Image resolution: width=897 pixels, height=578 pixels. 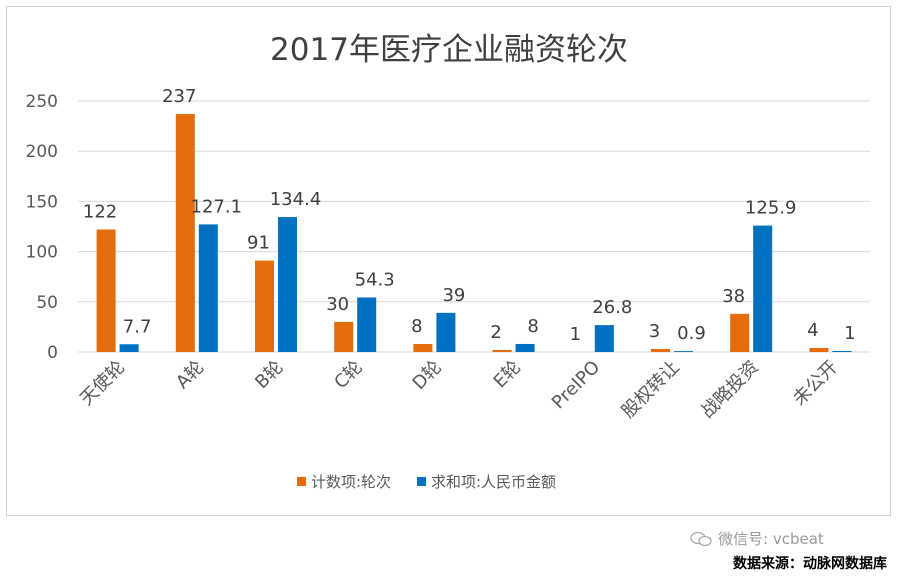 I want to click on data-label-amount: 125.9, so click(x=771, y=208).